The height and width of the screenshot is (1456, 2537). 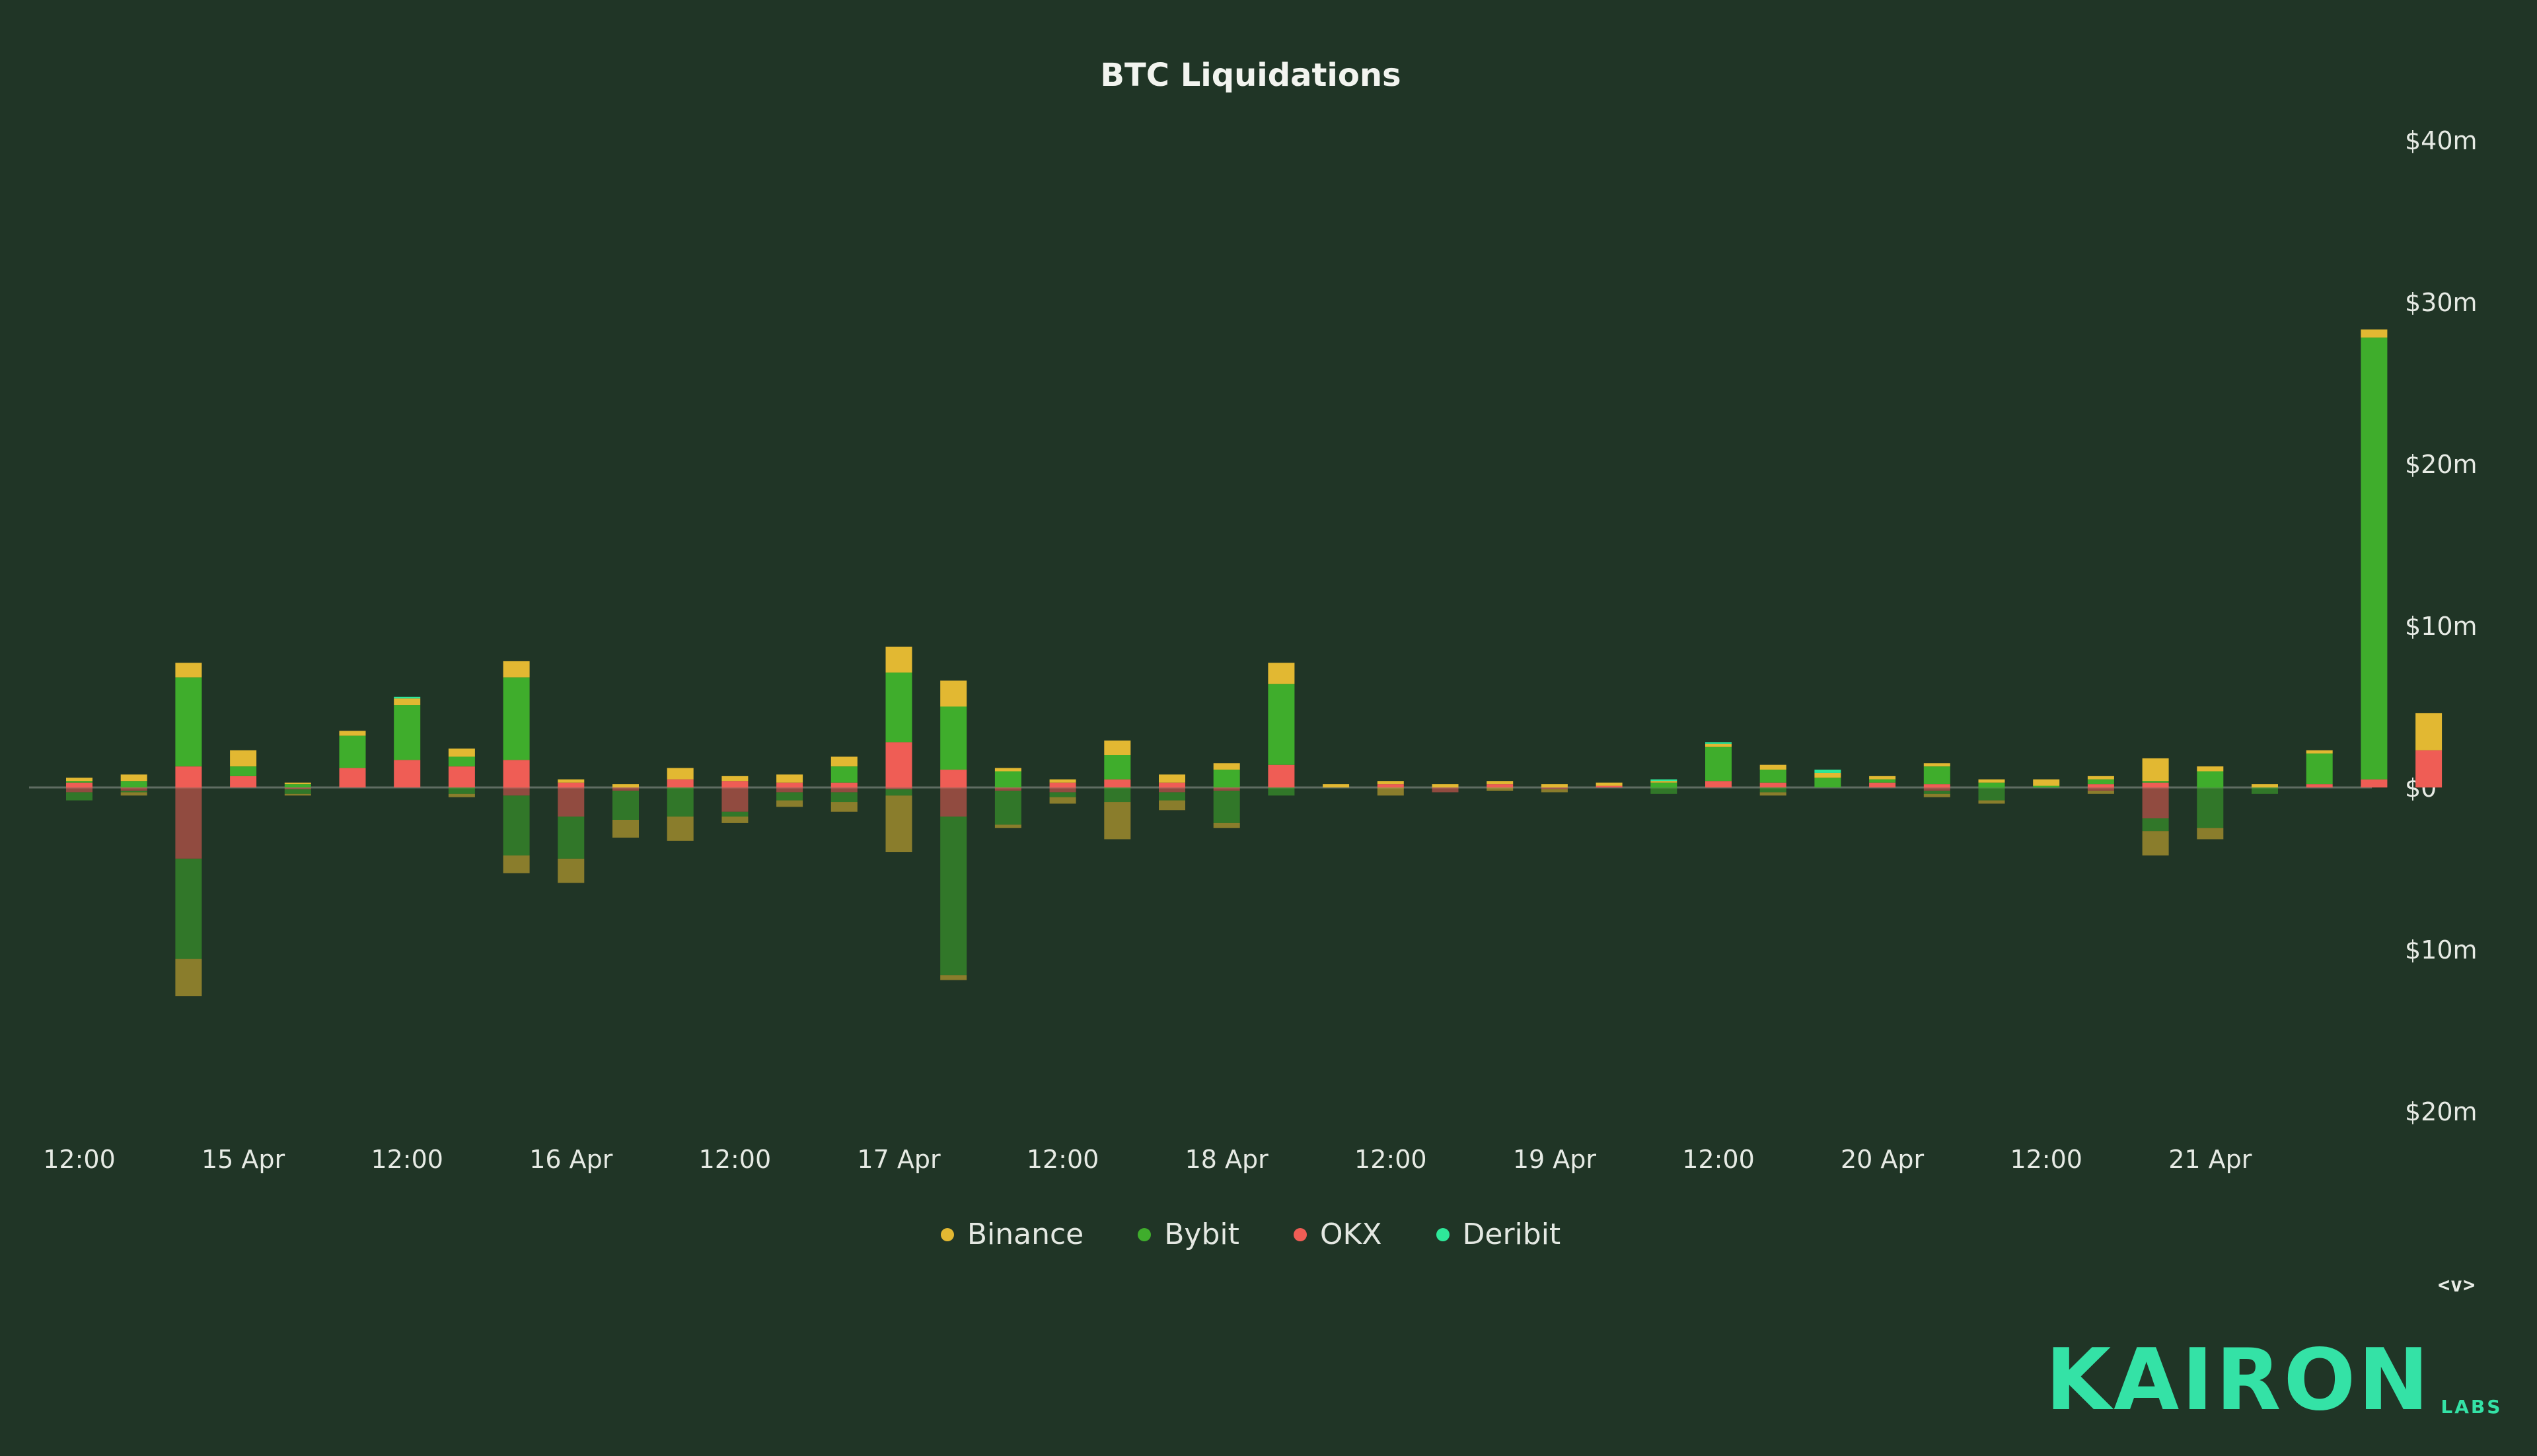 I want to click on y-tick-label: $10m, so click(x=2441, y=950).